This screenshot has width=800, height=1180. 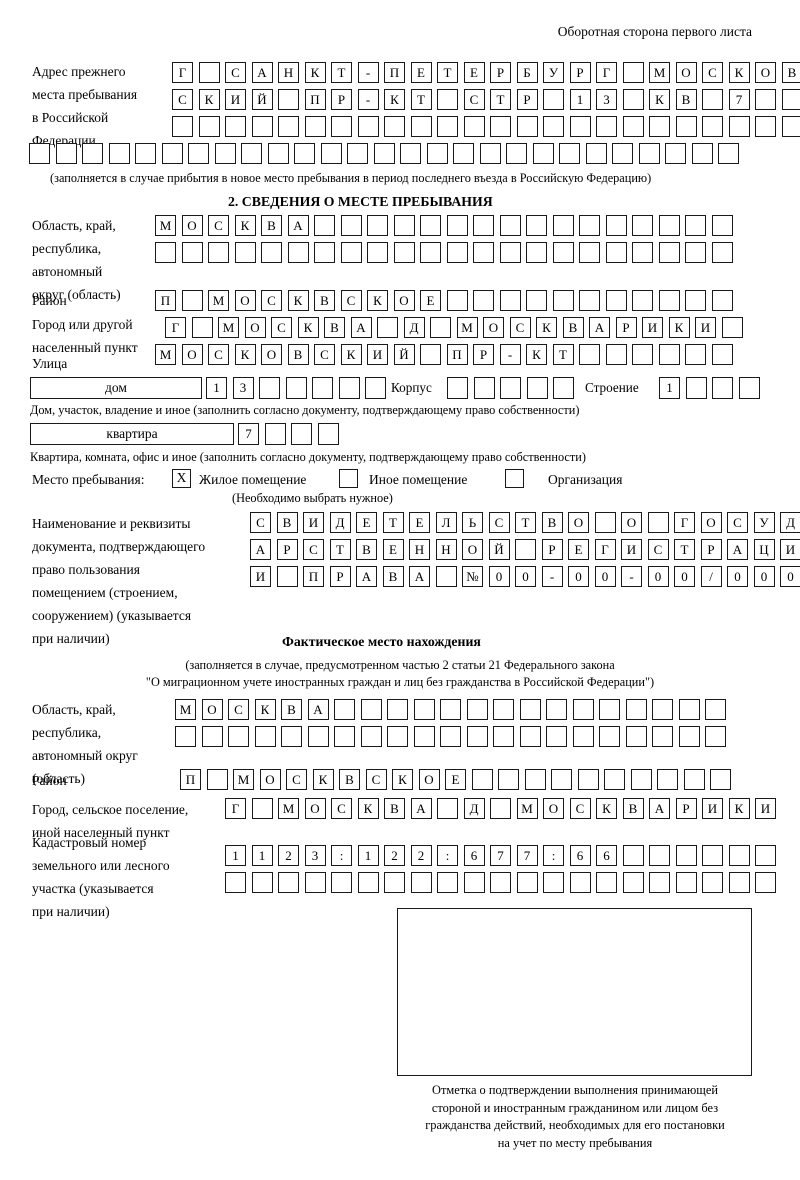 I want to click on char-cell: Н, so click(x=446, y=549).